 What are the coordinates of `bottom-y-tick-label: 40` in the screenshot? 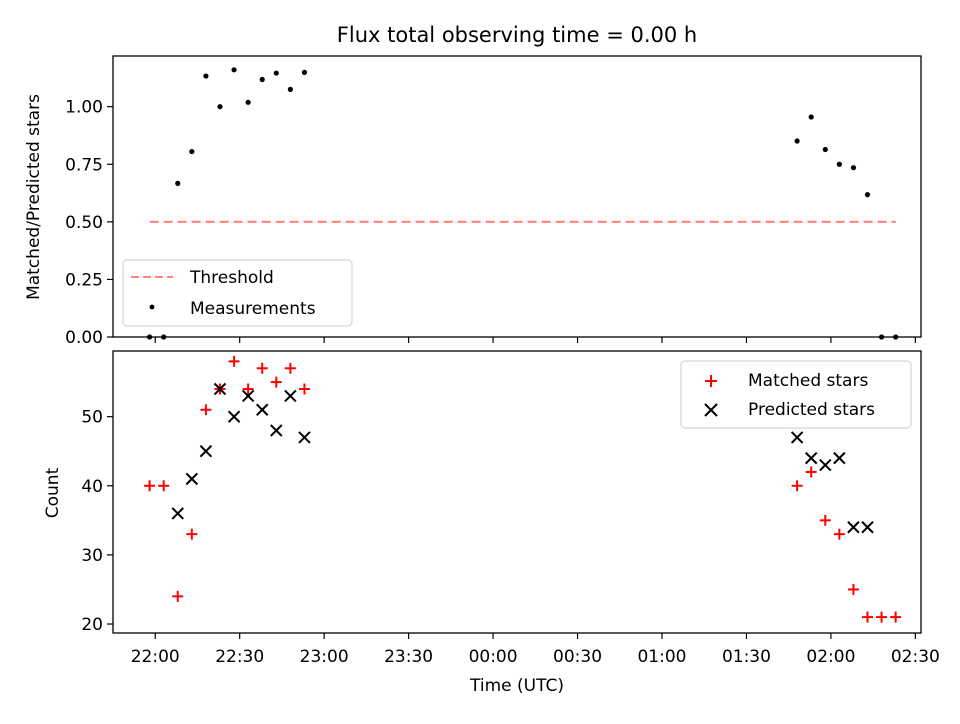 It's located at (92, 487).